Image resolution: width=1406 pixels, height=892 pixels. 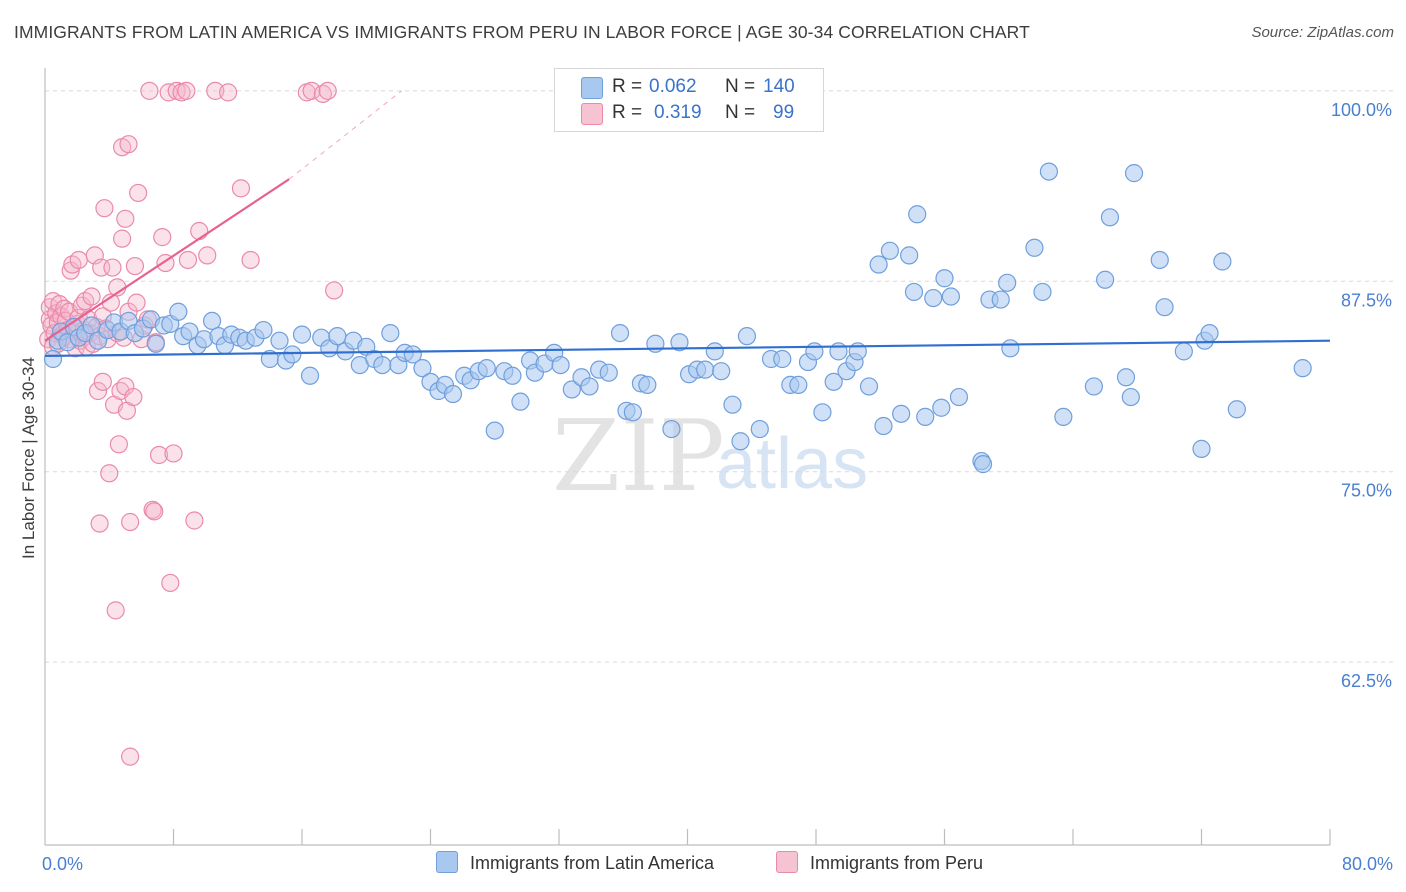 What do you see at coordinates (592, 88) in the screenshot?
I see `legend-swatch-blue` at bounding box center [592, 88].